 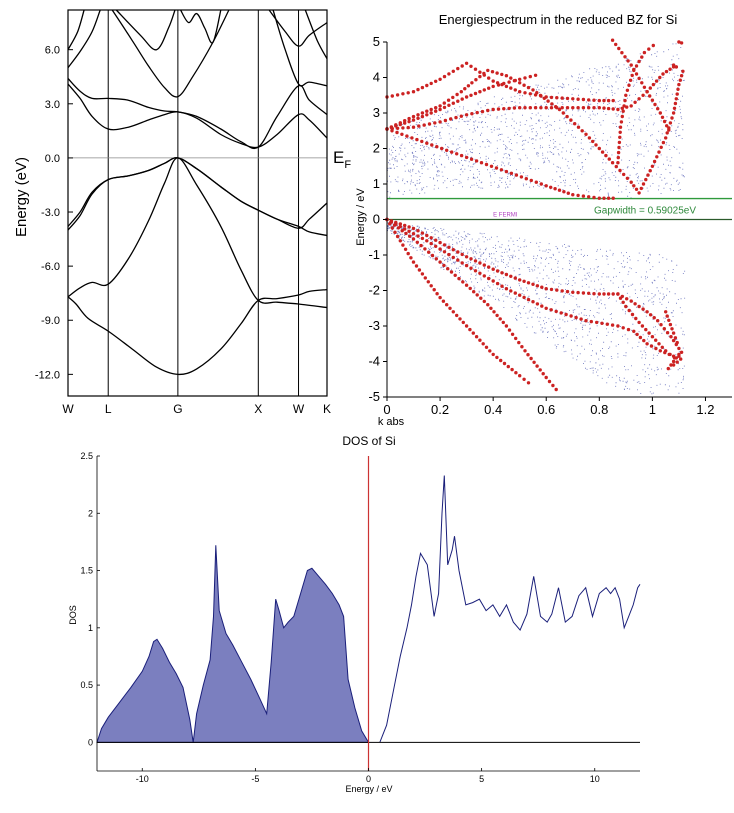 I want to click on bz-x-ticks: 0 0.2 0.4 0.6 0.8 1 1.2, so click(x=549, y=407).